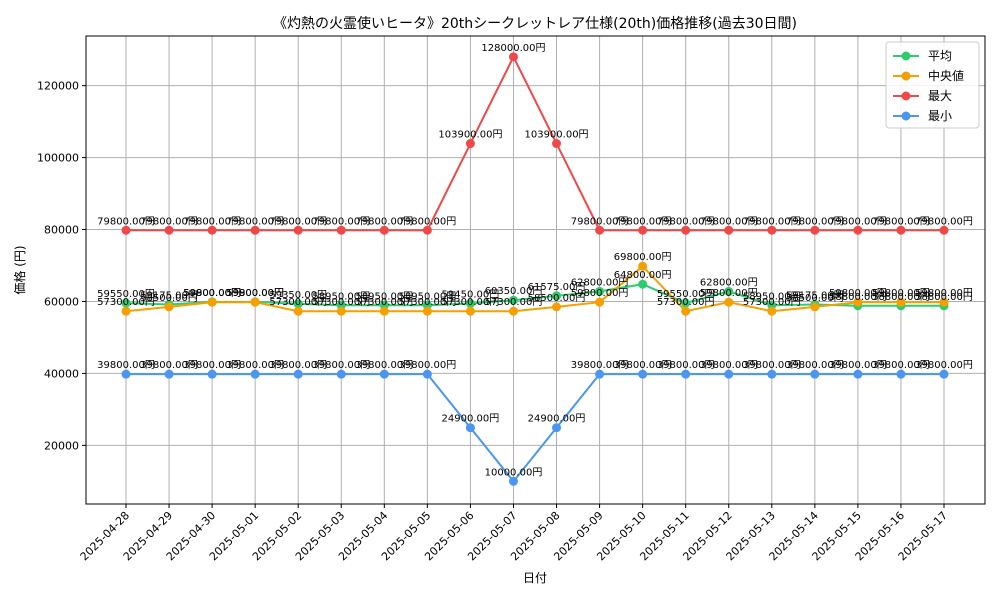 The width and height of the screenshot is (1000, 604). I want to click on series-0-data-label: 59900.00円, so click(212, 293).